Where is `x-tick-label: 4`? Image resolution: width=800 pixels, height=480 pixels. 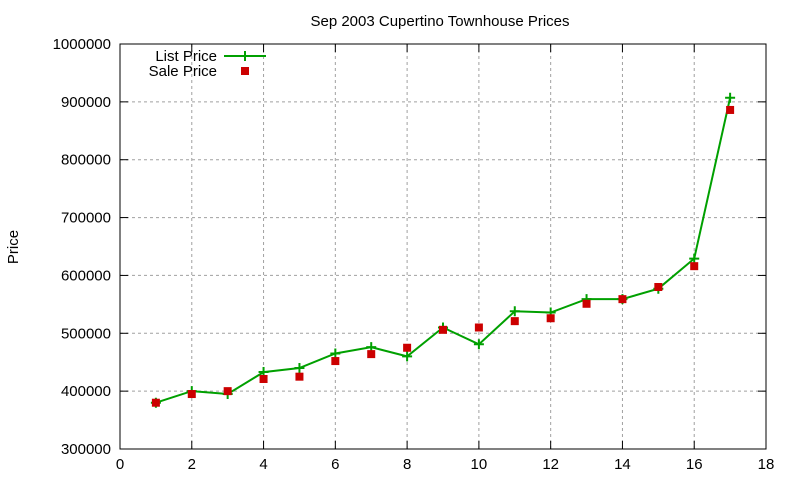 x-tick-label: 4 is located at coordinates (263, 464).